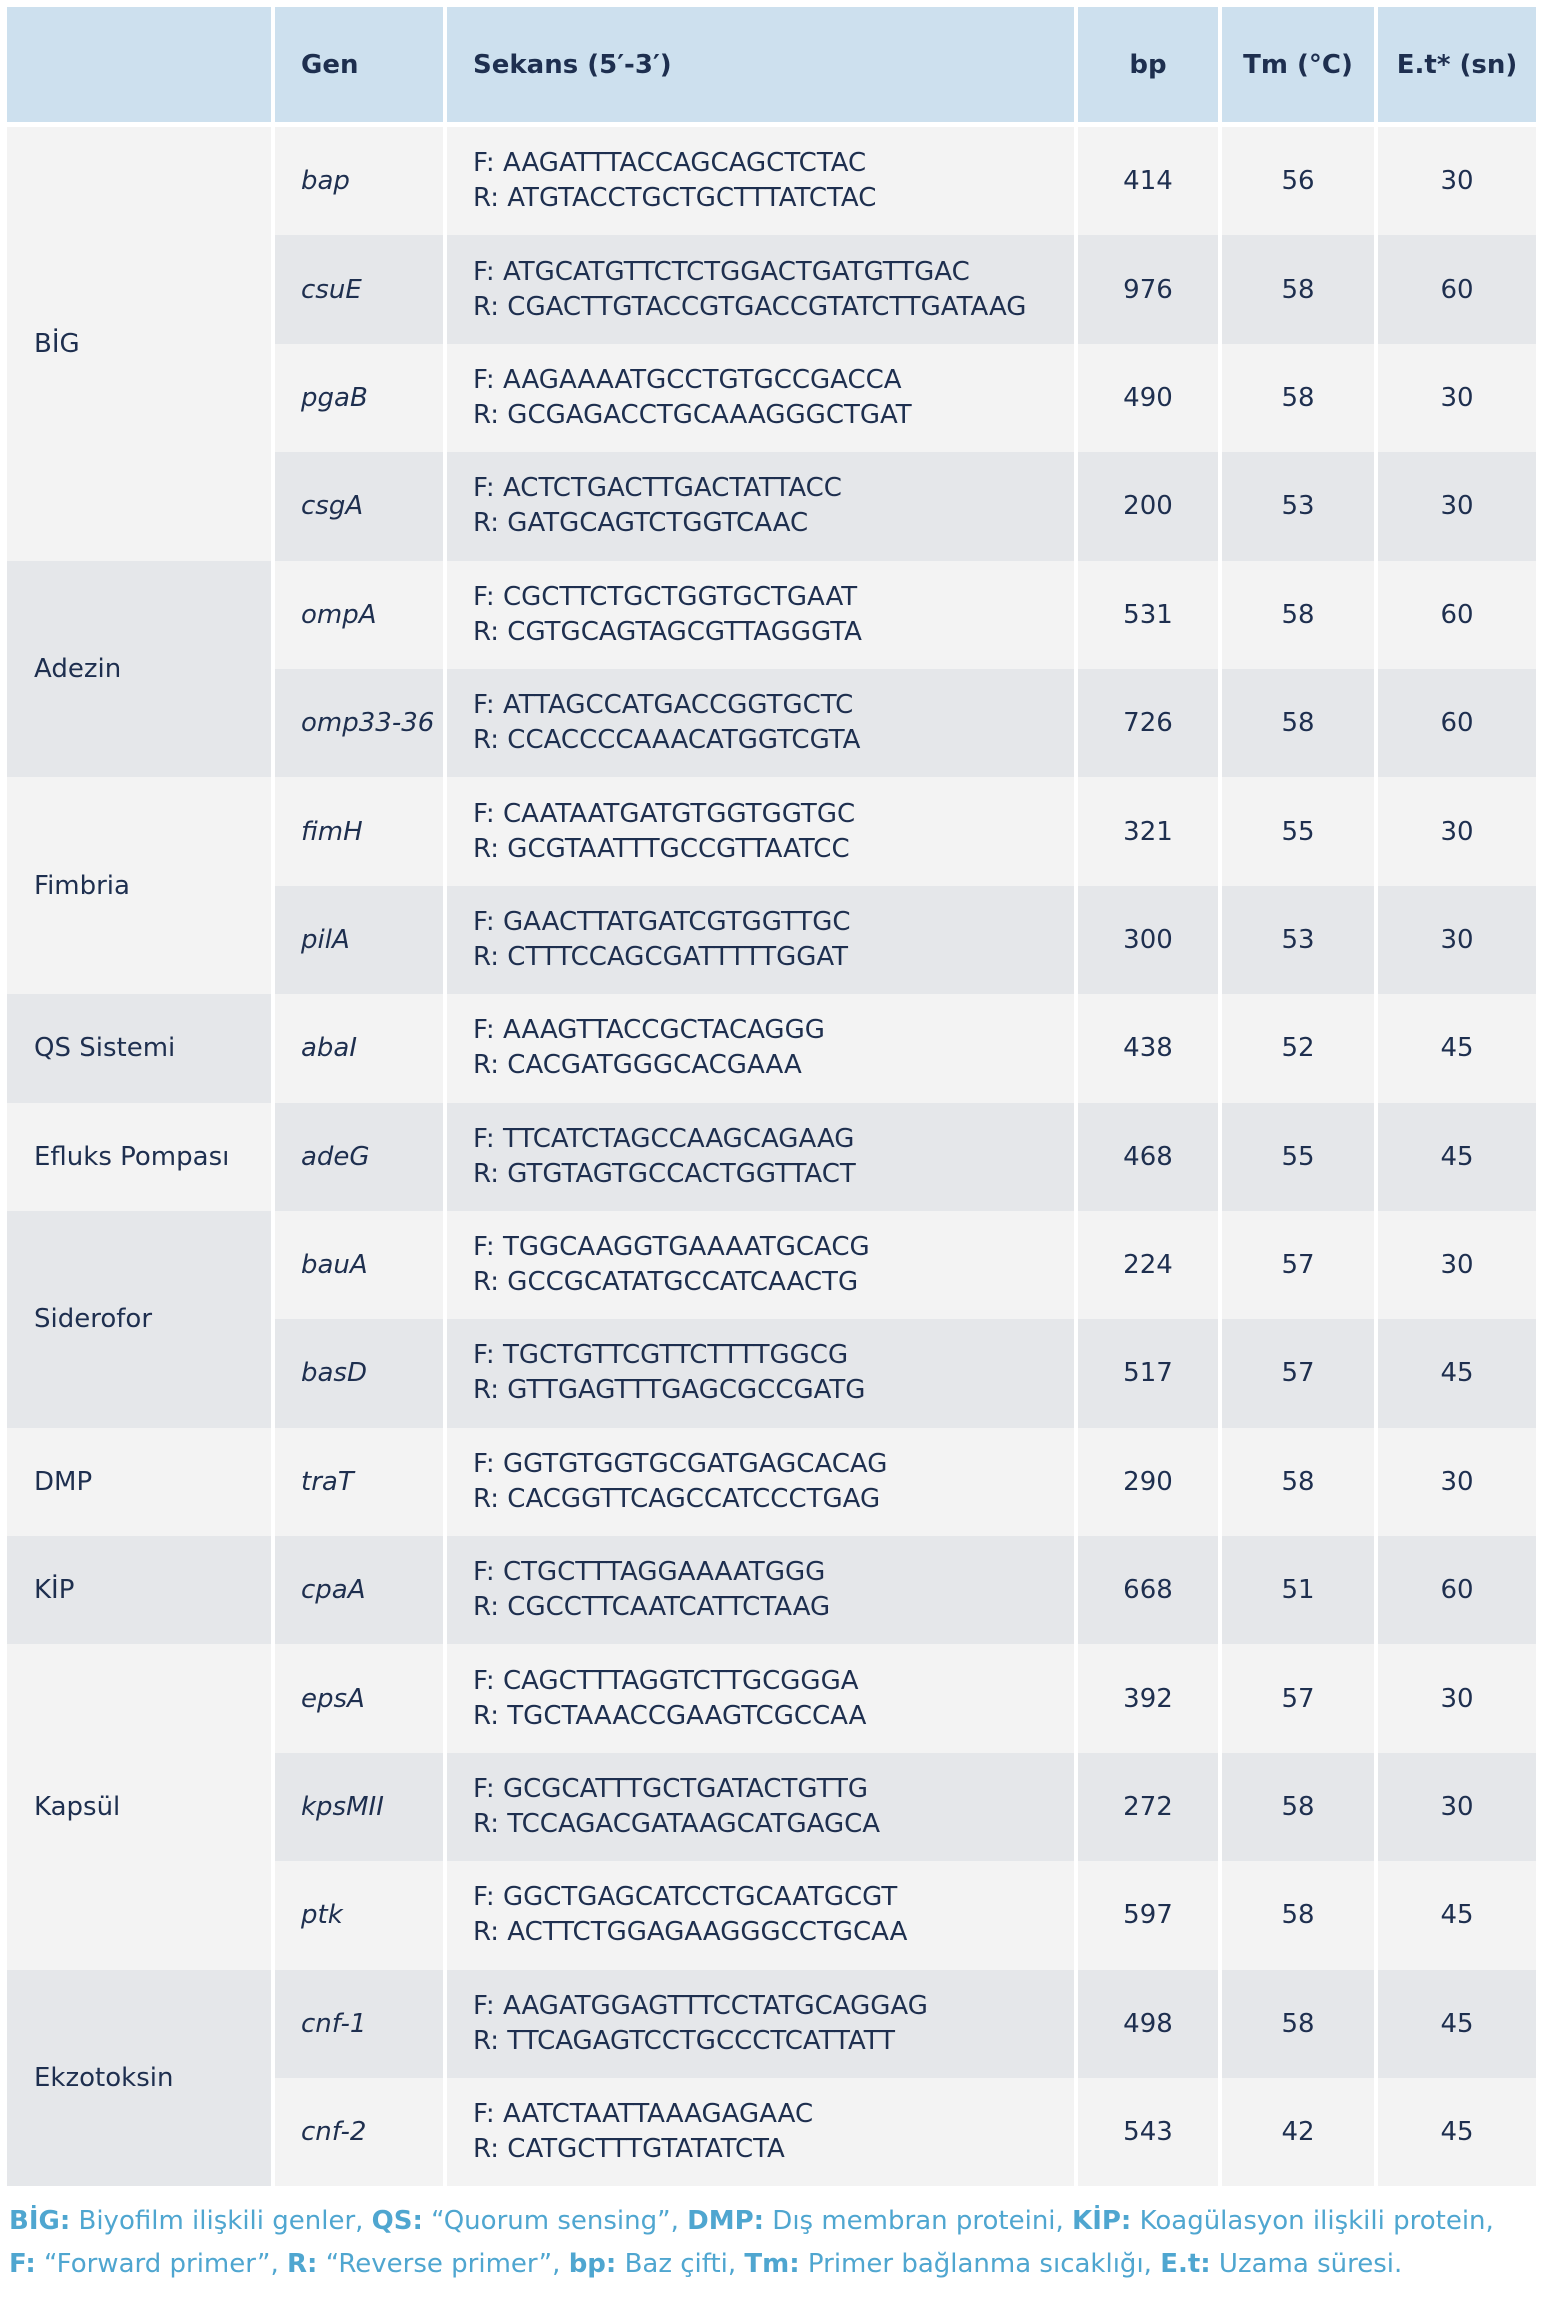  I want to click on bp-cell: 517, so click(1147, 1373).